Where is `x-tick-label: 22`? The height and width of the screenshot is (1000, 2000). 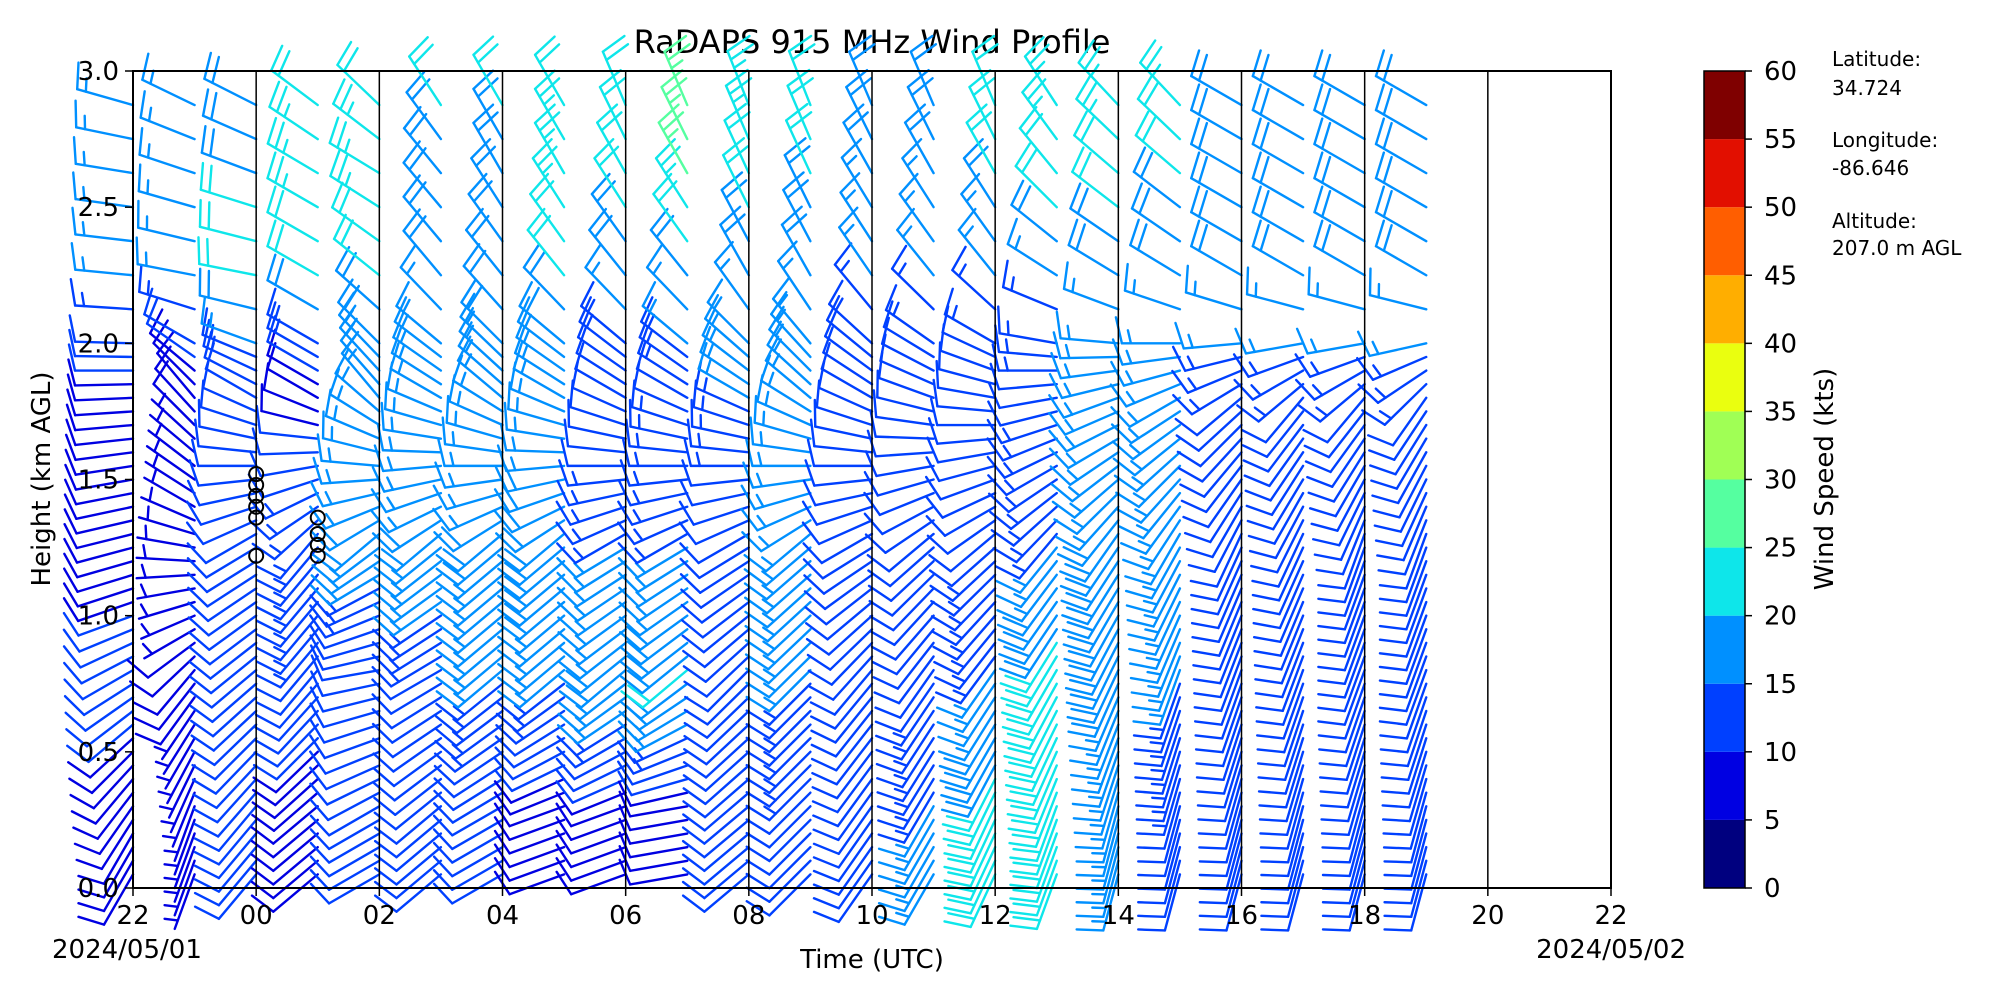 x-tick-label: 22 is located at coordinates (132, 916).